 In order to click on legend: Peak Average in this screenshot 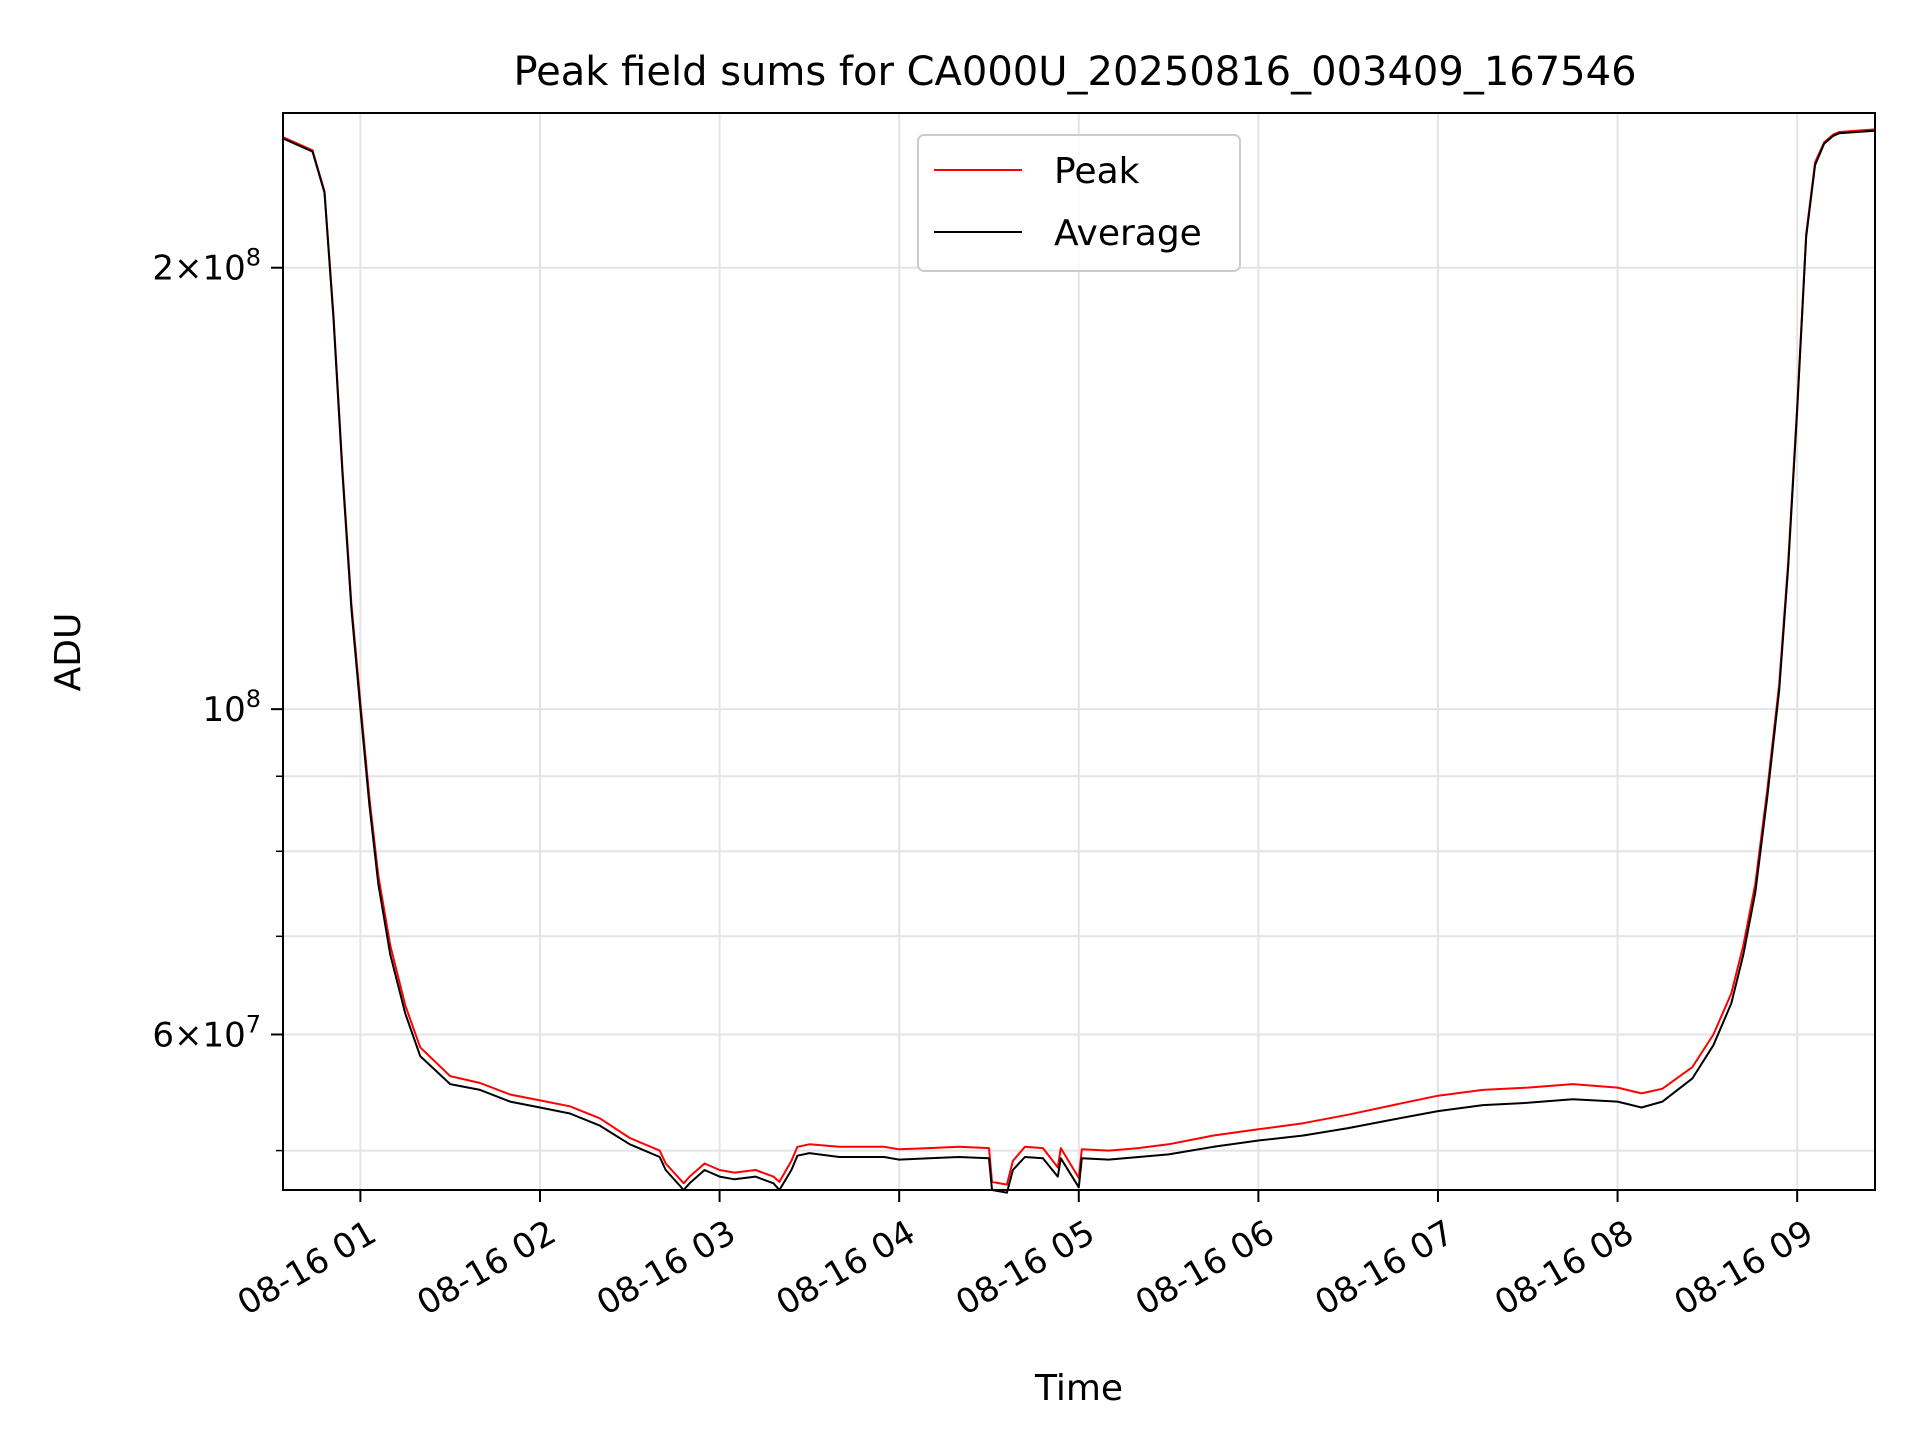, I will do `click(1079, 203)`.